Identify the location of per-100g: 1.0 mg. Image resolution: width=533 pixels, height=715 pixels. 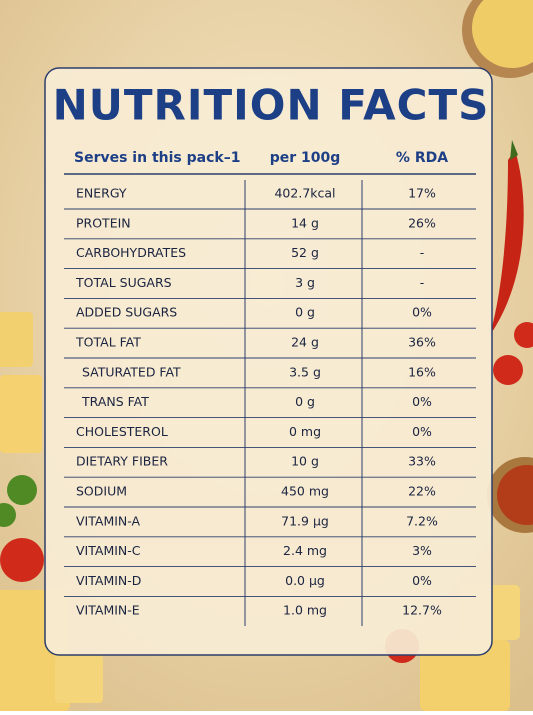
(305, 610).